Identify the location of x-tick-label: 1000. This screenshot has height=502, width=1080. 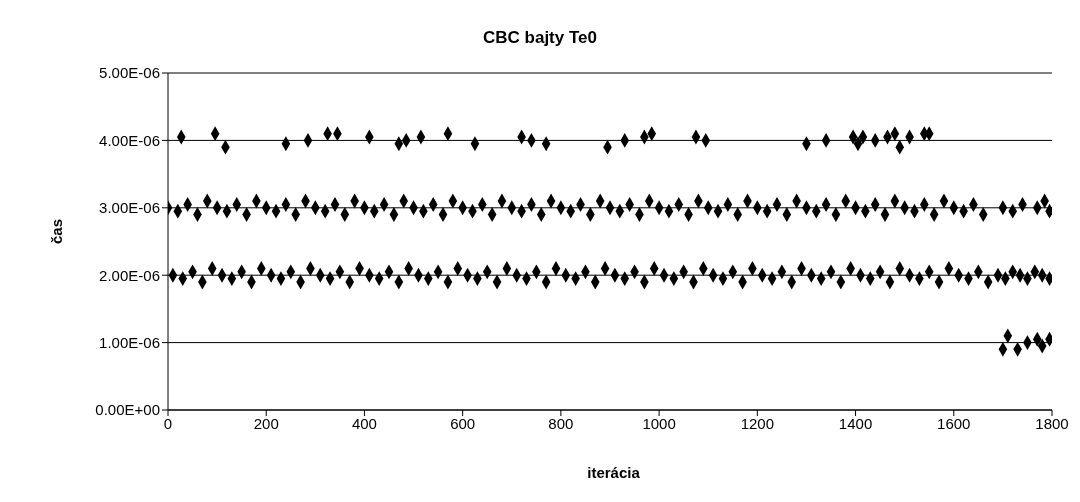
(659, 423).